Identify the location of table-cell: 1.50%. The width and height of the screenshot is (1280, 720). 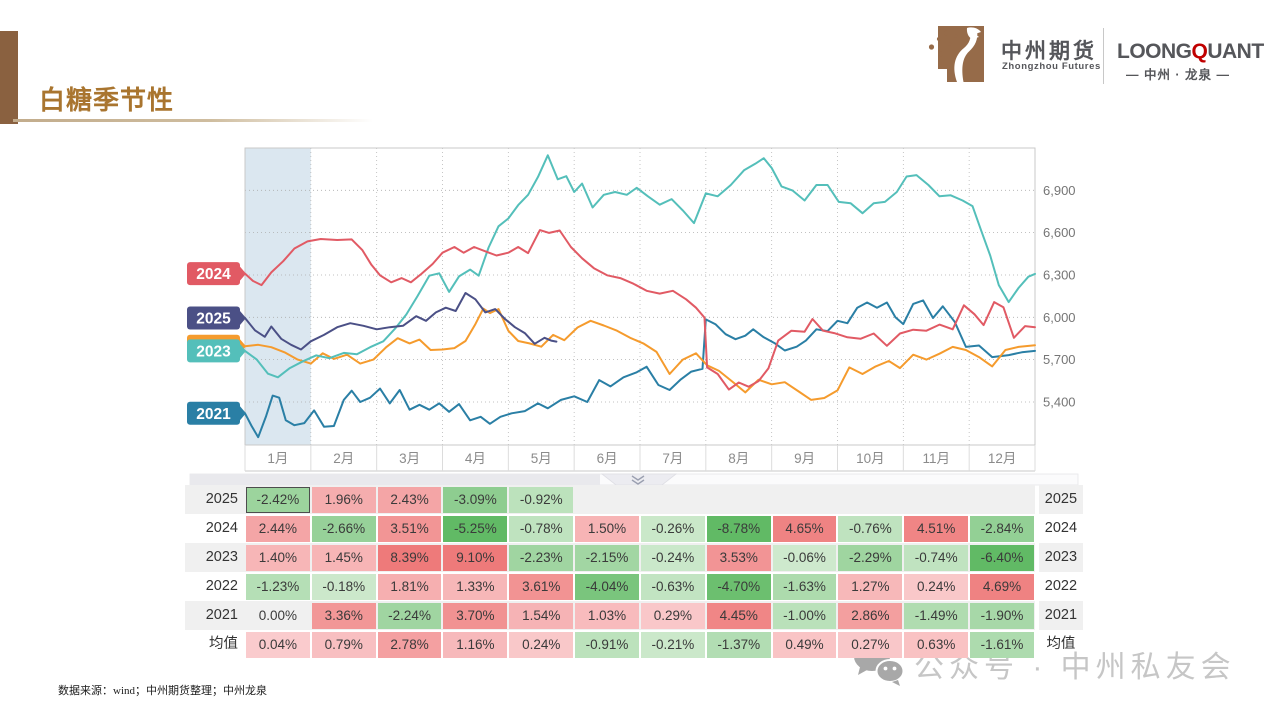
(607, 528).